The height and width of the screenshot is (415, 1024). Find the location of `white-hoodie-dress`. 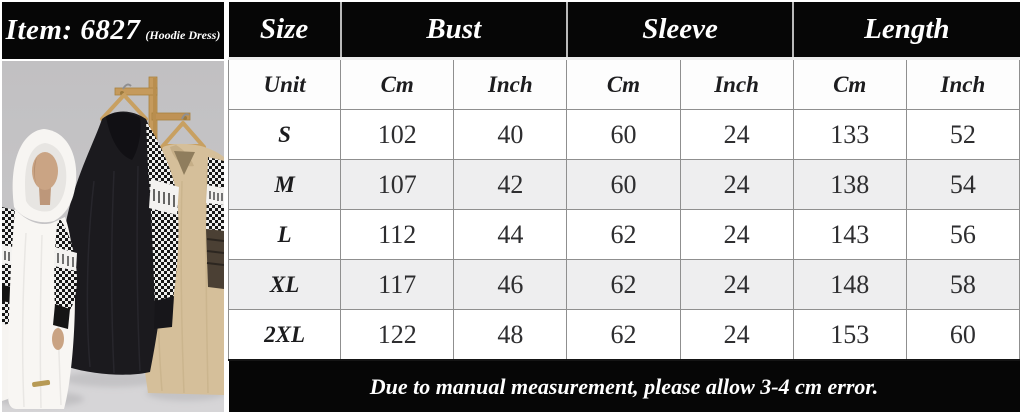

white-hoodie-dress is located at coordinates (39, 269).